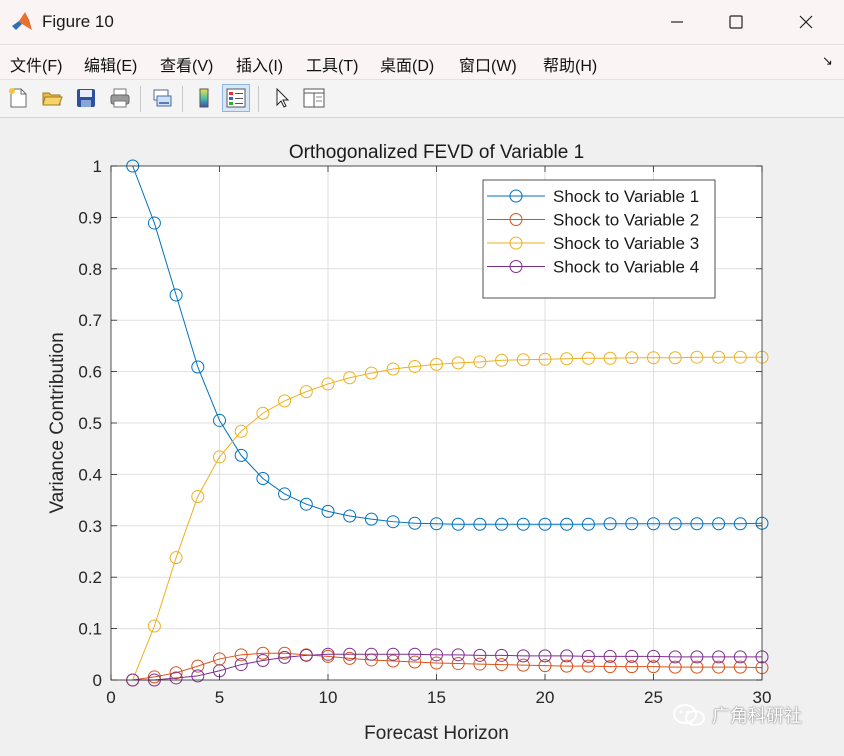 This screenshot has width=844, height=756. I want to click on y-tick-label: 0.8, so click(90, 269).